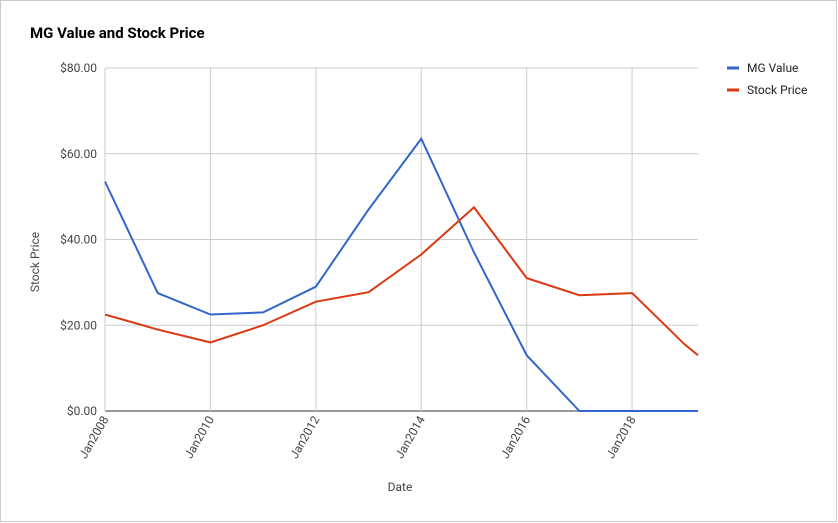  I want to click on y-tick-label: $80.00, so click(78, 68).